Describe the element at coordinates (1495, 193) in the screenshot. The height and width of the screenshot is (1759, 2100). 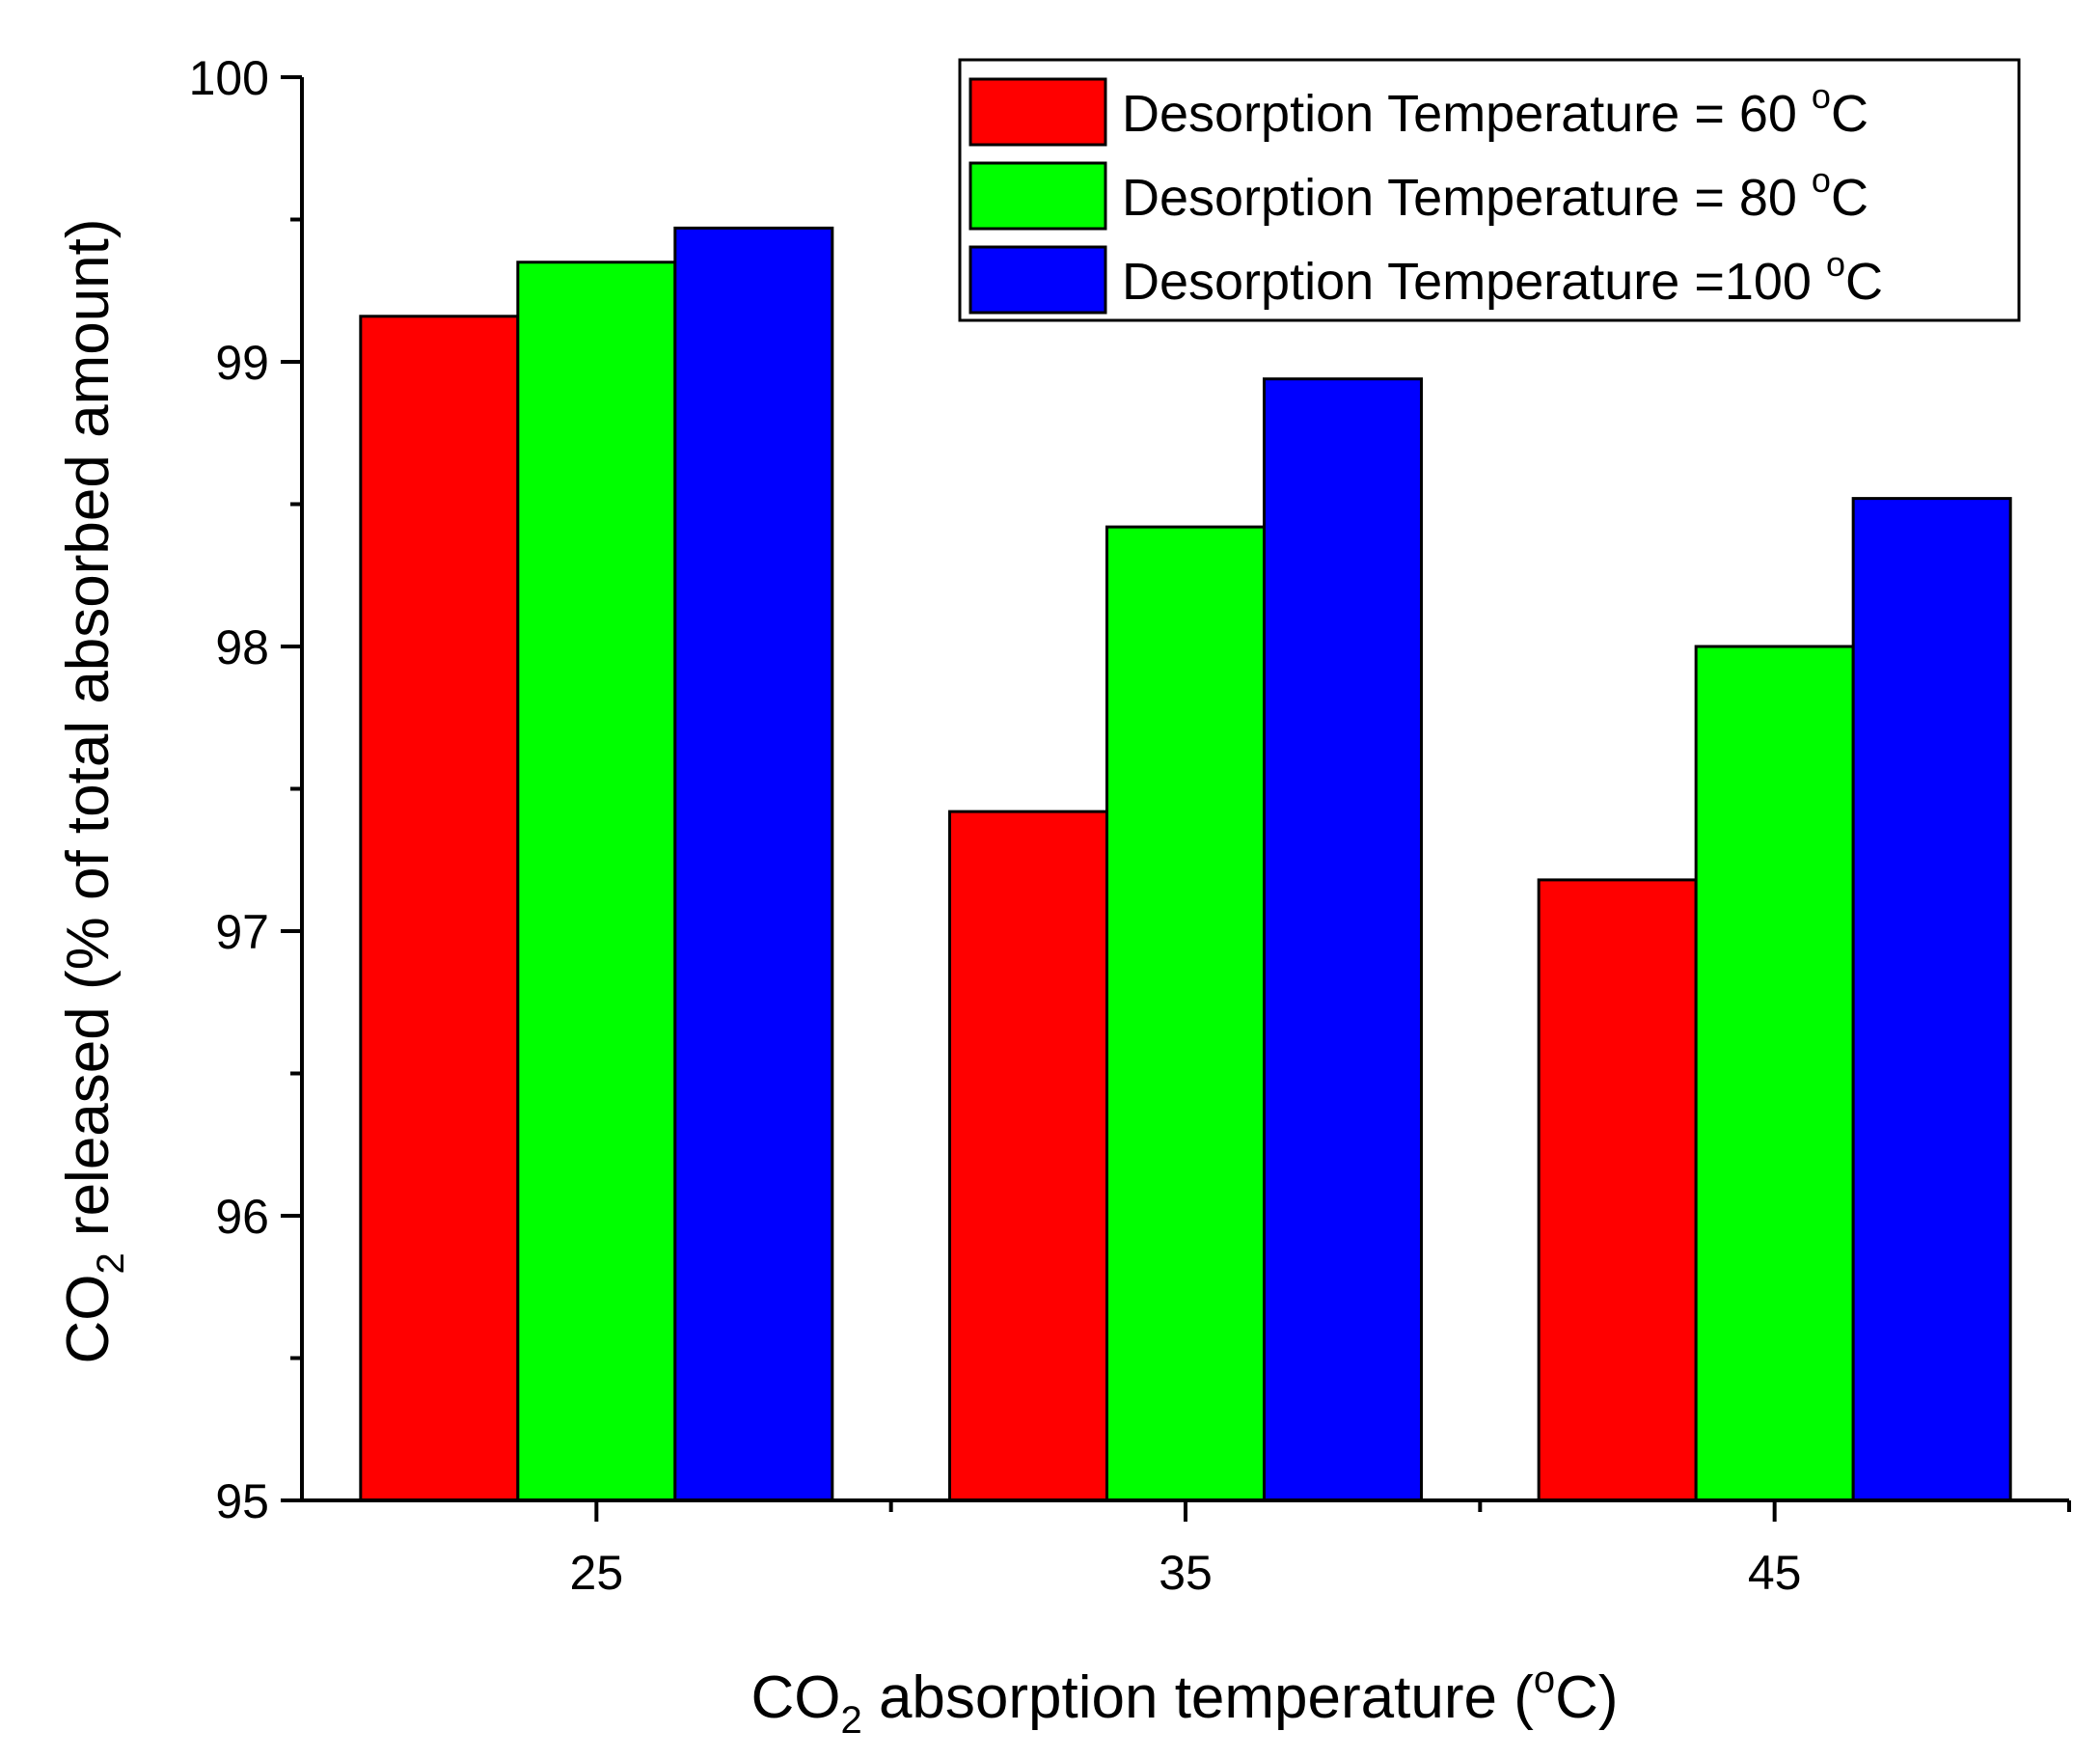
I see `legend-label-series-2: Desorption Temperature = 80 oC` at that location.